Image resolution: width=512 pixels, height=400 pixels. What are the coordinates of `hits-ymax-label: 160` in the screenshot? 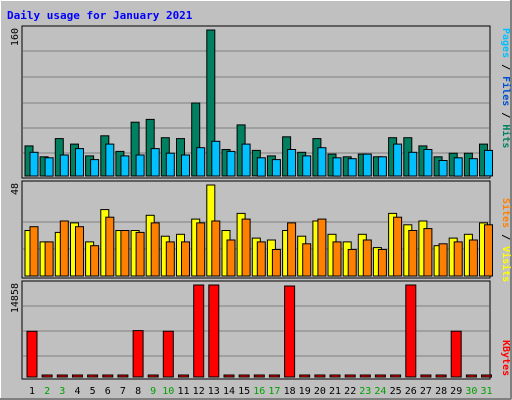 It's located at (15, 37).